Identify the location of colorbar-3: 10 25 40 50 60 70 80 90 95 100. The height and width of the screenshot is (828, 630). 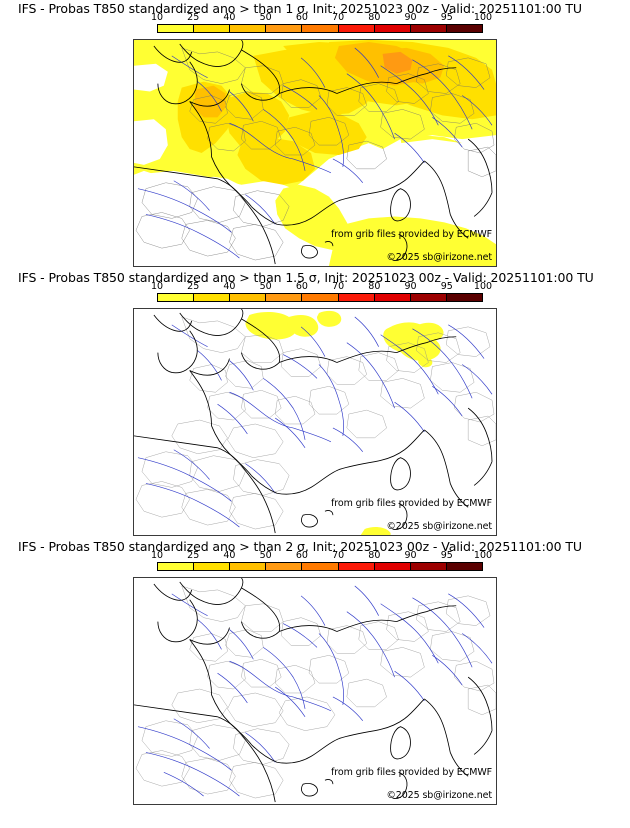
(315, 563).